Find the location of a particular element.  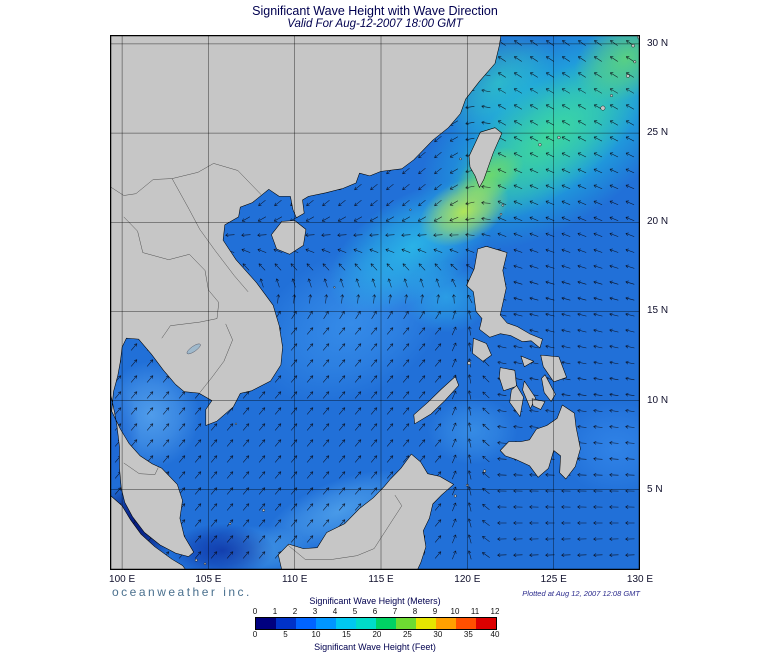

legend-meters-label: Significant Wave Height (Meters) is located at coordinates (375, 601).